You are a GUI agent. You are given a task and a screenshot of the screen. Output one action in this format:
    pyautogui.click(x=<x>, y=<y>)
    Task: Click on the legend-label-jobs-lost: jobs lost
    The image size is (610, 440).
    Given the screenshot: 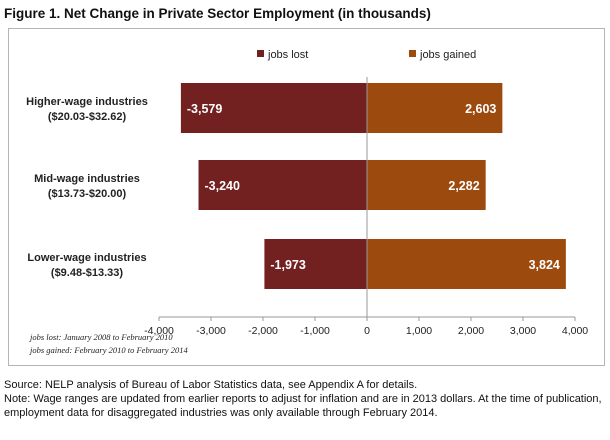 What is the action you would take?
    pyautogui.click(x=287, y=55)
    